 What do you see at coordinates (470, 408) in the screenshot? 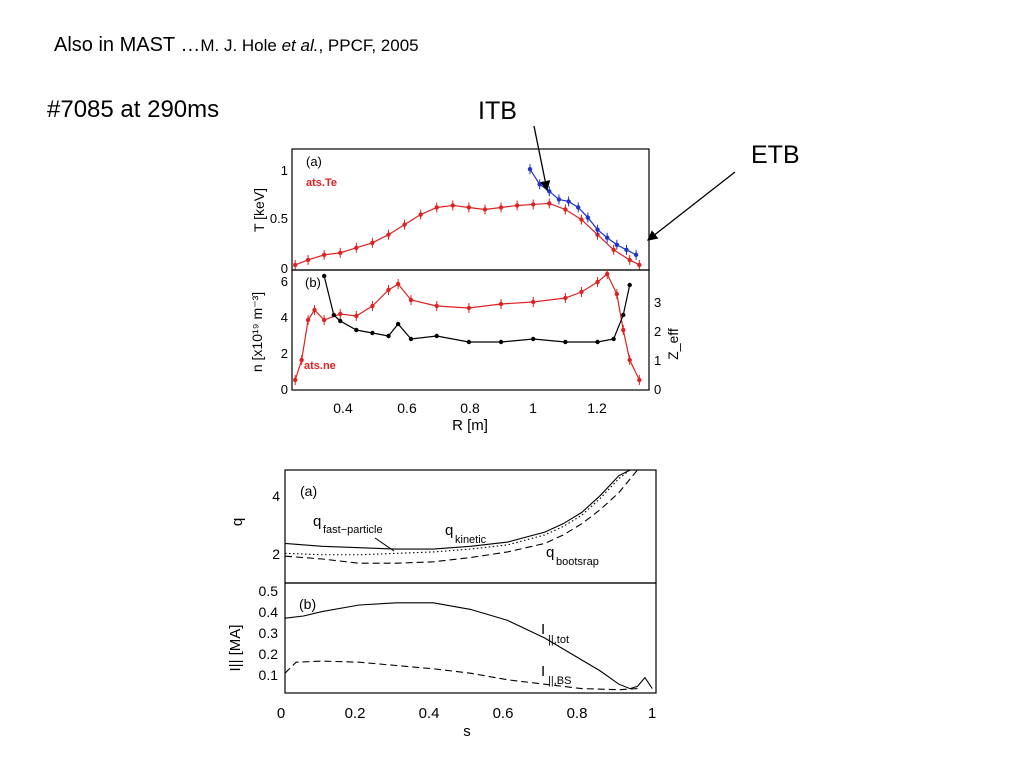
I see `fig1b-xtick-2: 0.8` at bounding box center [470, 408].